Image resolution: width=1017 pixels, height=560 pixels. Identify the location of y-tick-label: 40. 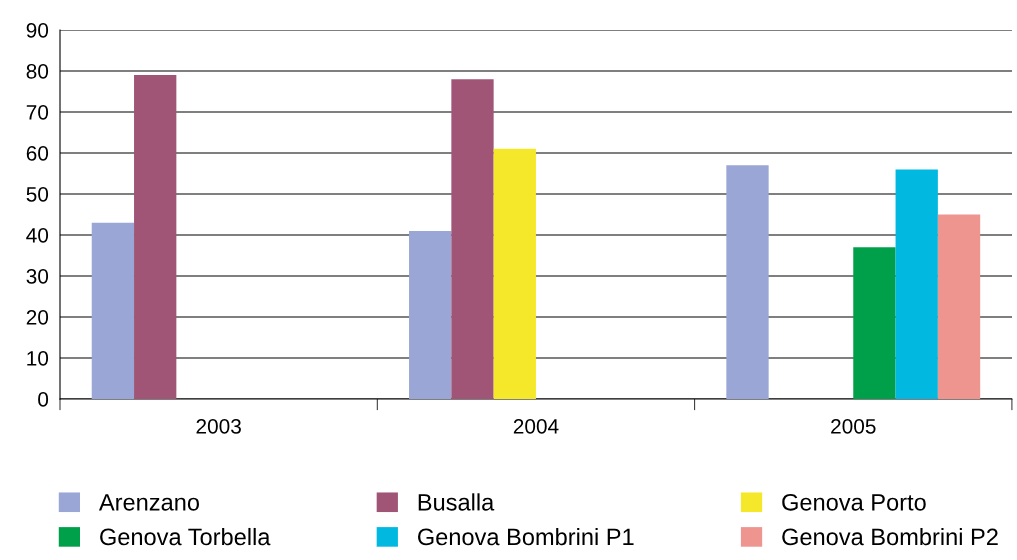
(37, 235).